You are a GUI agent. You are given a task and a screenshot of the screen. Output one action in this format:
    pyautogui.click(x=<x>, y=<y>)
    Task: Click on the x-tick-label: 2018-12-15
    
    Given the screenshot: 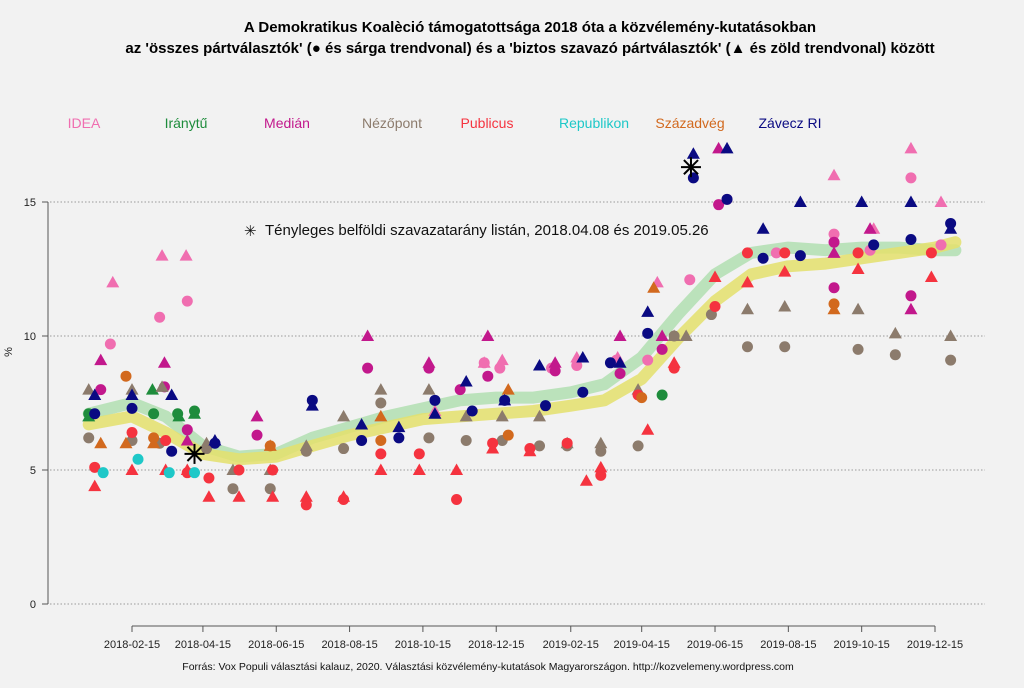 What is the action you would take?
    pyautogui.click(x=496, y=645)
    